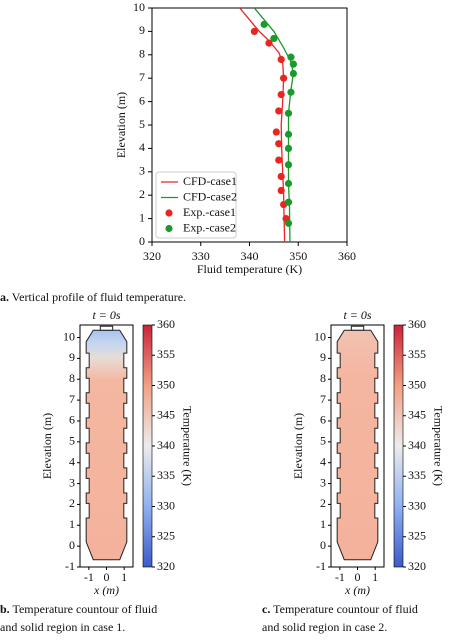  Describe the element at coordinates (357, 590) in the screenshot. I see `x-axis-label: x (m)` at that location.